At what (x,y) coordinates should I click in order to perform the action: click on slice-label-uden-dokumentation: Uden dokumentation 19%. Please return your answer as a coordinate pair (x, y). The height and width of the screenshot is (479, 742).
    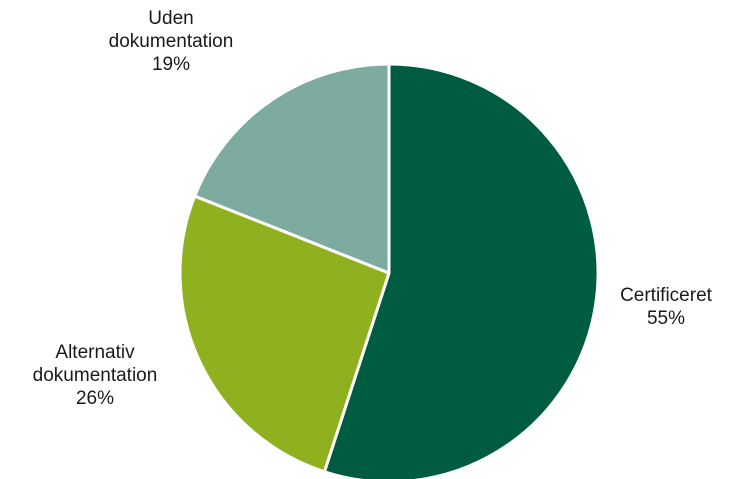
    Looking at the image, I should click on (171, 41).